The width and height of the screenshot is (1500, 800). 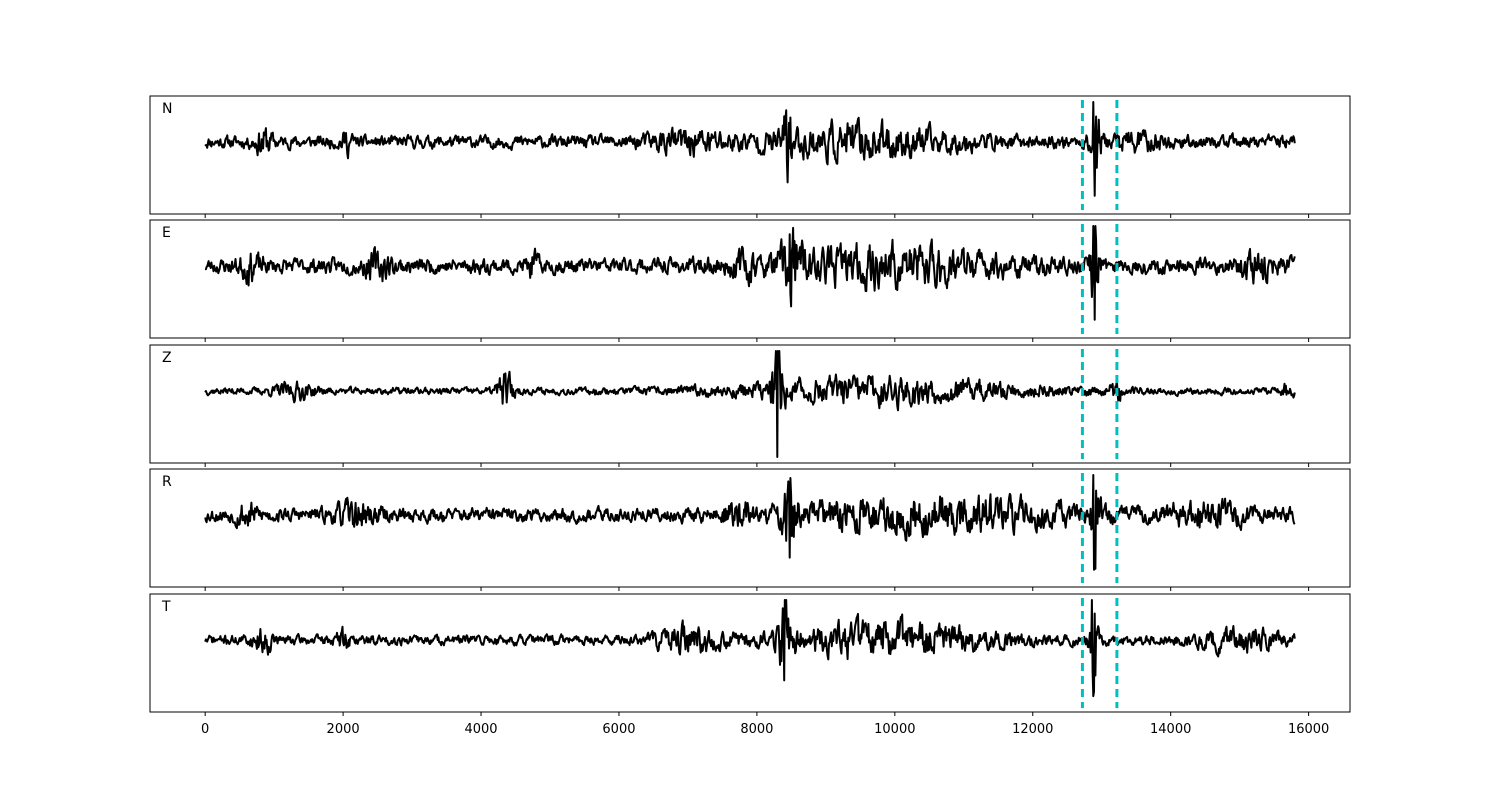 I want to click on x-tick-label: 2000, so click(x=343, y=729).